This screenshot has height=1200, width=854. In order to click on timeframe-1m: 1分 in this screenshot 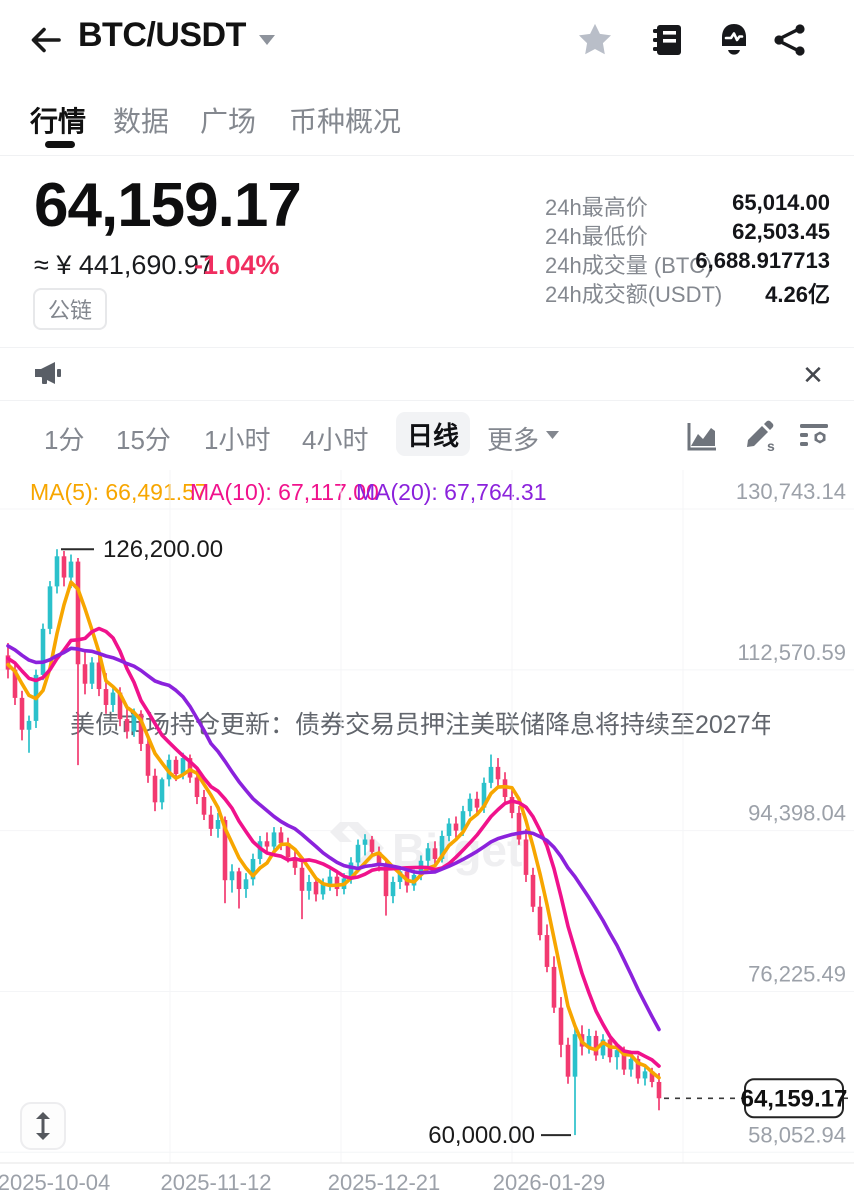, I will do `click(64, 440)`.